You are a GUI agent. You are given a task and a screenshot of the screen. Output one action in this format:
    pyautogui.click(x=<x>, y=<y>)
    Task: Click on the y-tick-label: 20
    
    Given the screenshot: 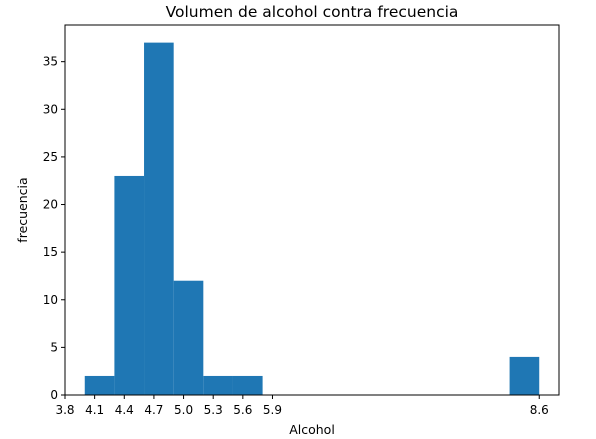 What is the action you would take?
    pyautogui.click(x=50, y=205)
    